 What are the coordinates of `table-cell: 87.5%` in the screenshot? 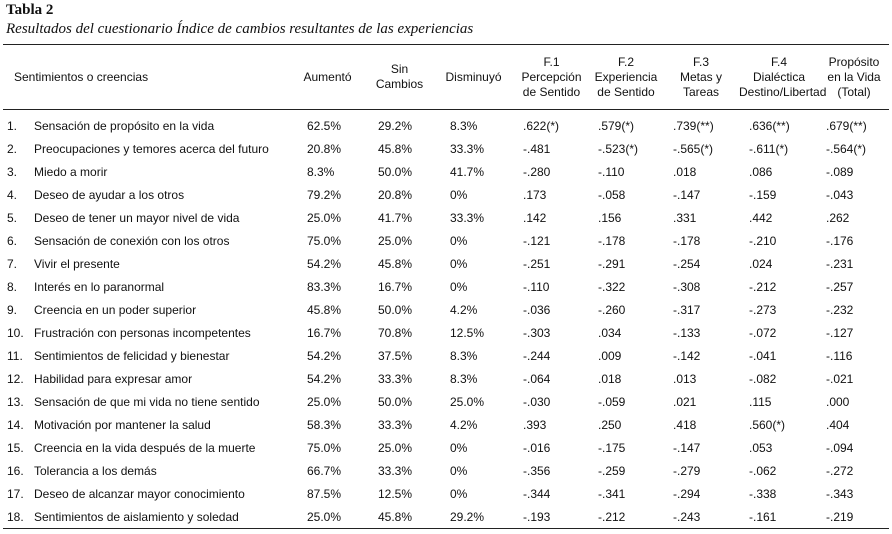 It's located at (324, 493).